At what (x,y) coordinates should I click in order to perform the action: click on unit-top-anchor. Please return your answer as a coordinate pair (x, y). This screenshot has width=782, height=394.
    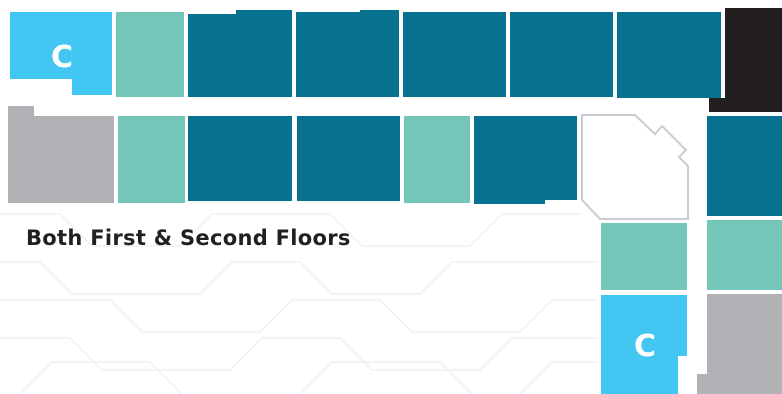
    Looking at the image, I should click on (745, 60).